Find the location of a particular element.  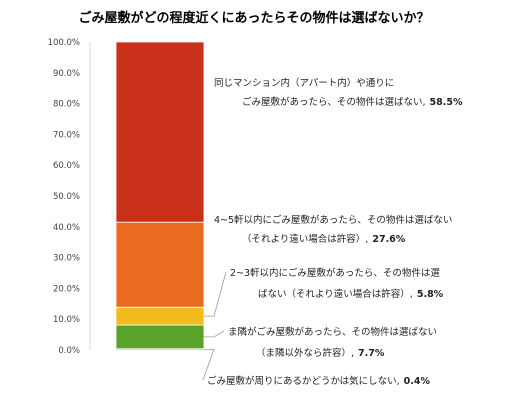

data-label-text: 同じマンション内（アパート内）や通りに is located at coordinates (304, 83).